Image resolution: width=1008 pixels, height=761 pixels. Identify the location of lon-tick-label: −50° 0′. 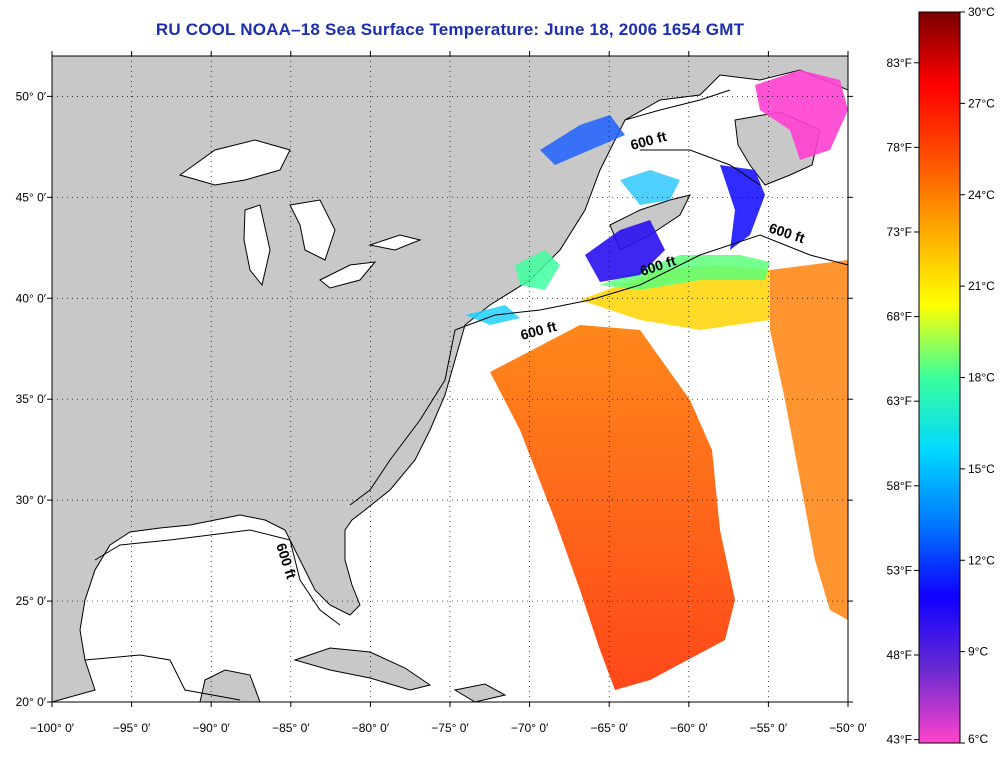
(848, 728).